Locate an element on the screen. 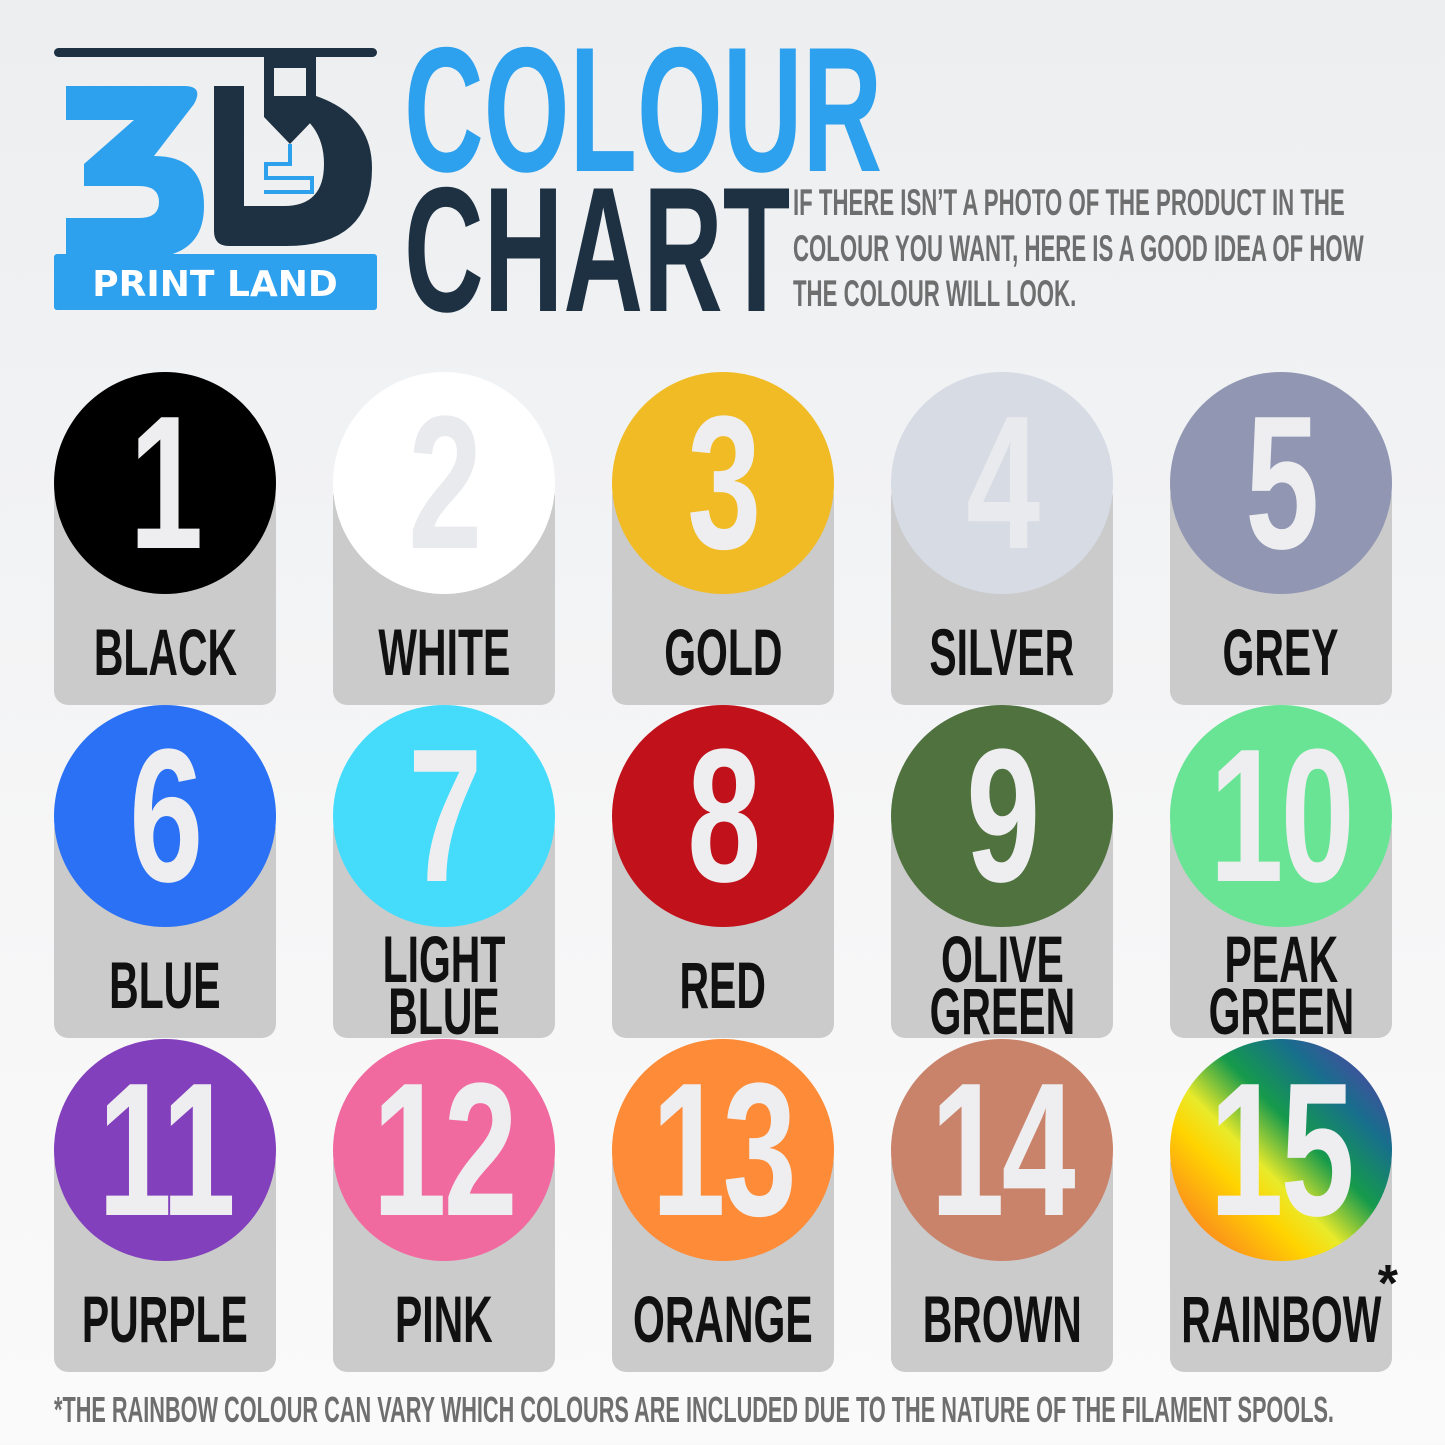 The height and width of the screenshot is (1445, 1445). colour-number: 13 is located at coordinates (724, 1150).